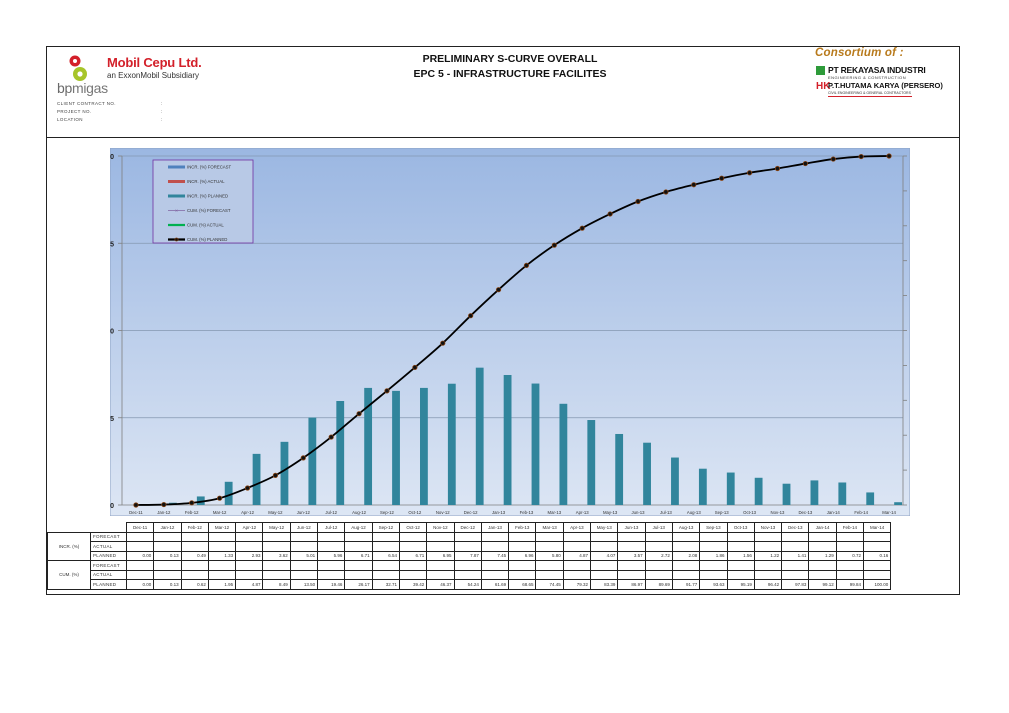 Image resolution: width=1009 pixels, height=713 pixels. Describe the element at coordinates (795, 555) in the screenshot. I see `table-cell: 1.41` at that location.